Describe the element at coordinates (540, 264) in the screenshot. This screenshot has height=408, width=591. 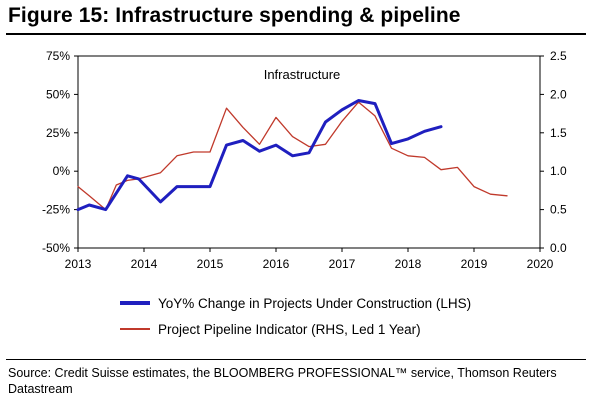
I see `x-tick-label: 2020` at that location.